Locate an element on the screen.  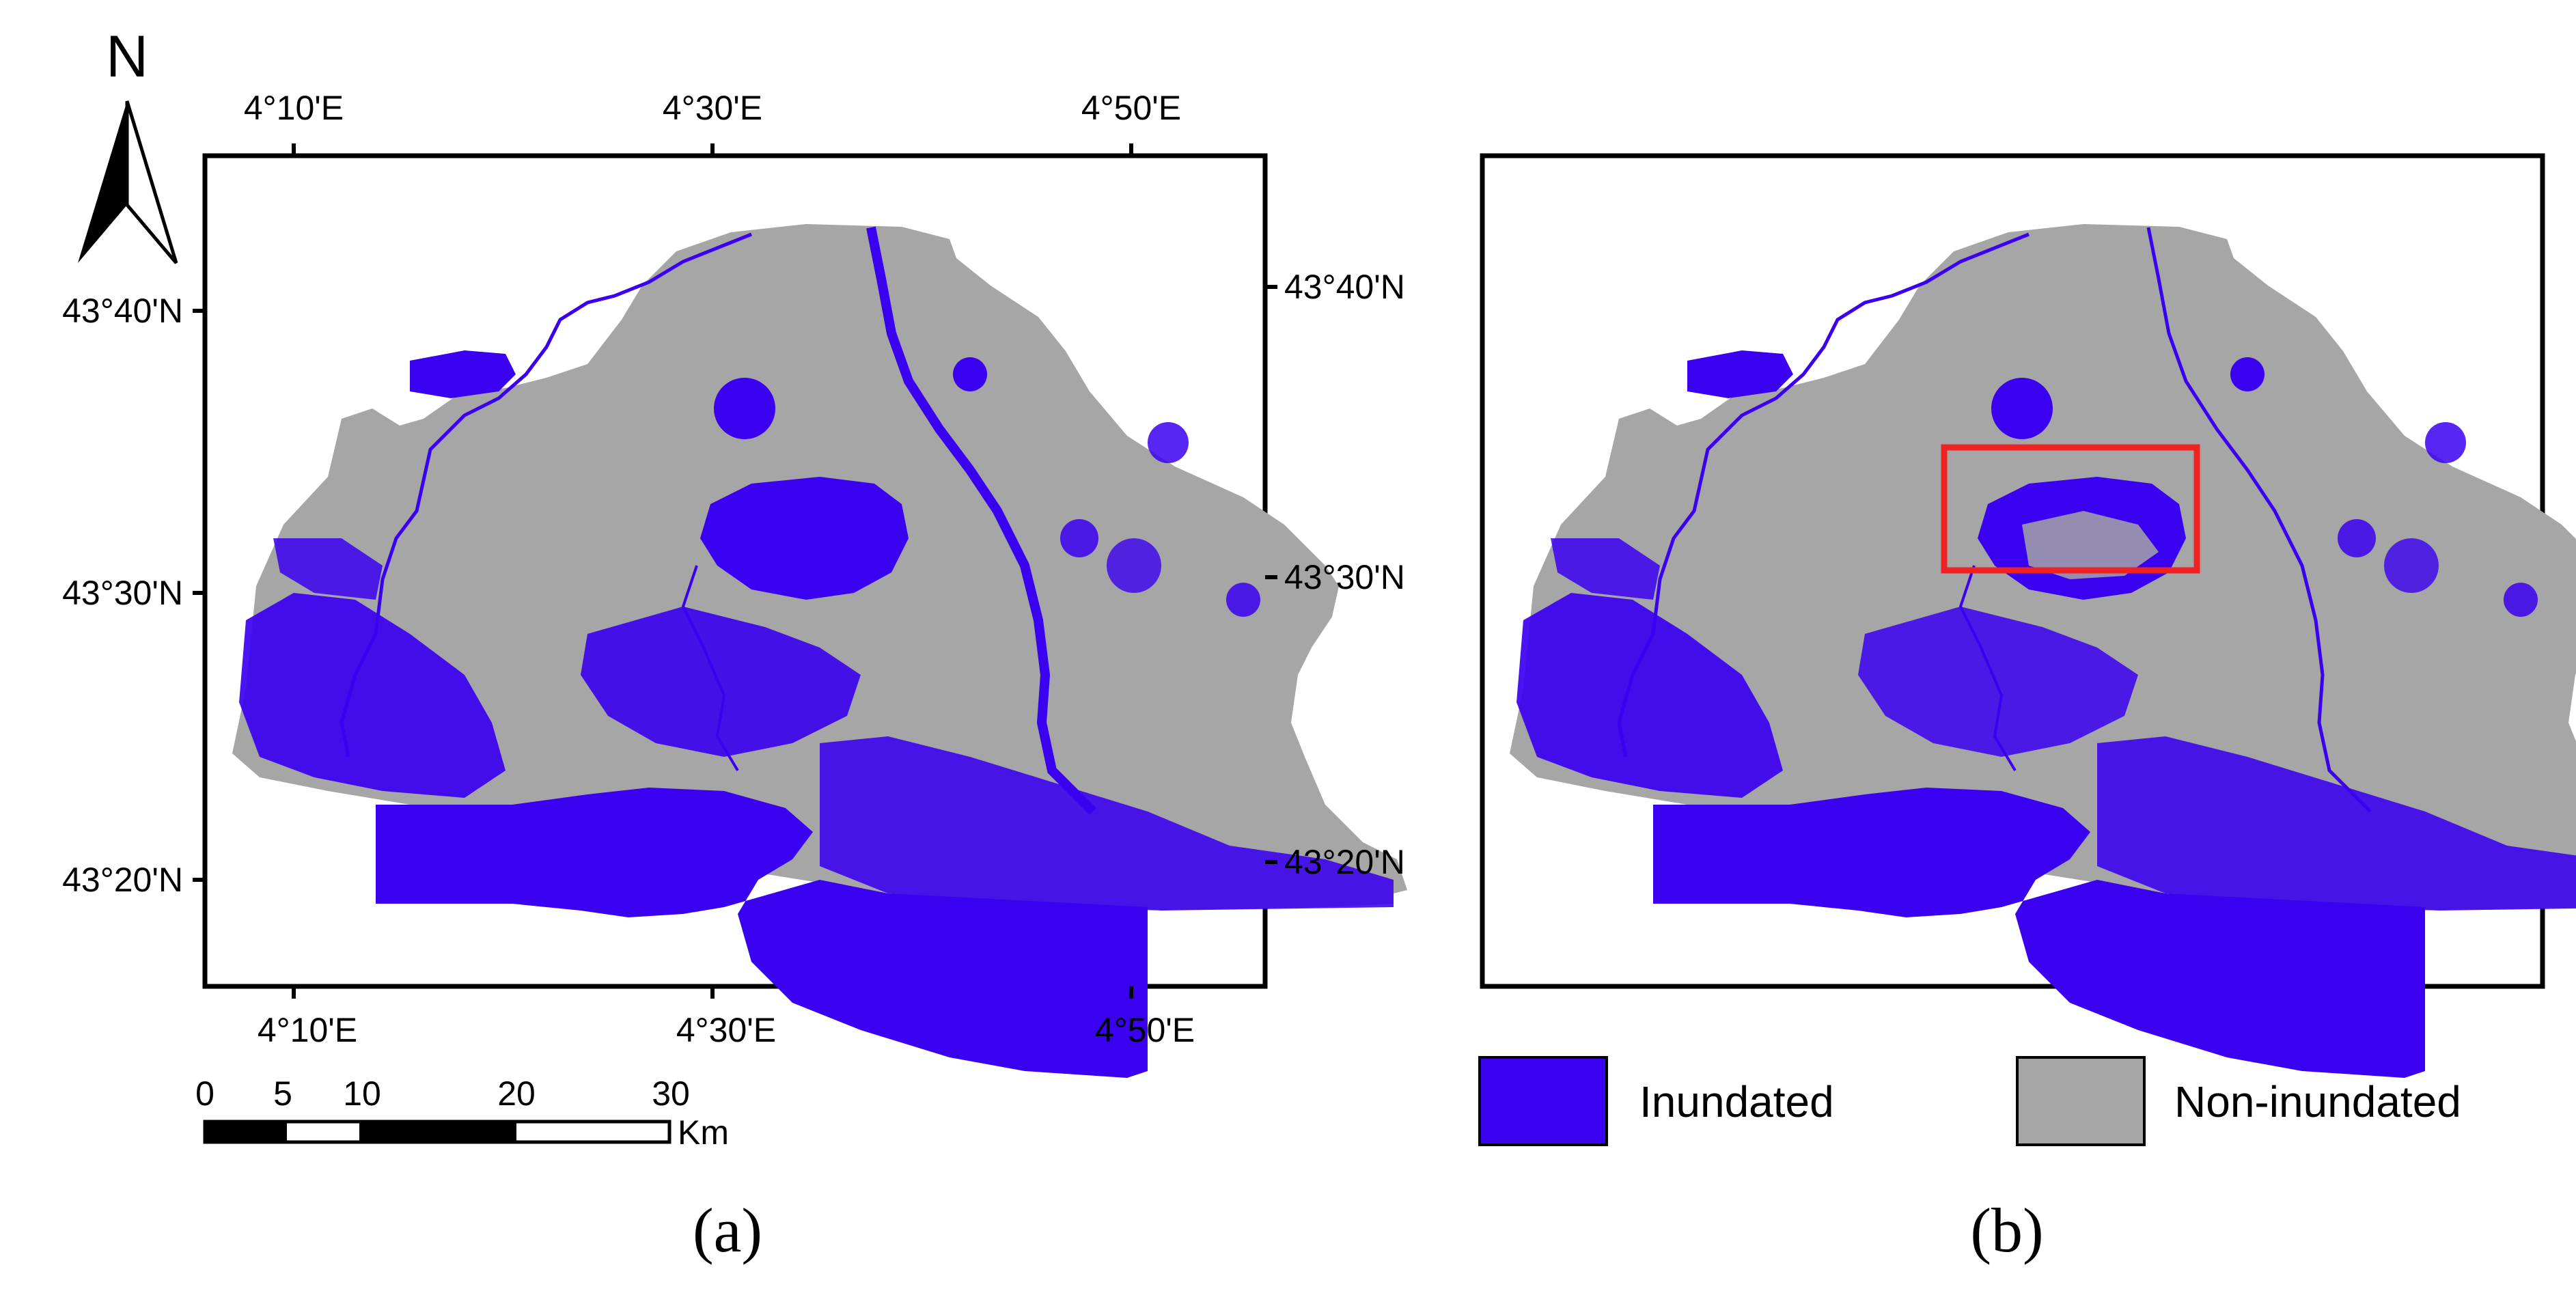
scale-bar: 0 5 10 20 30 Km is located at coordinates (462, 1113).